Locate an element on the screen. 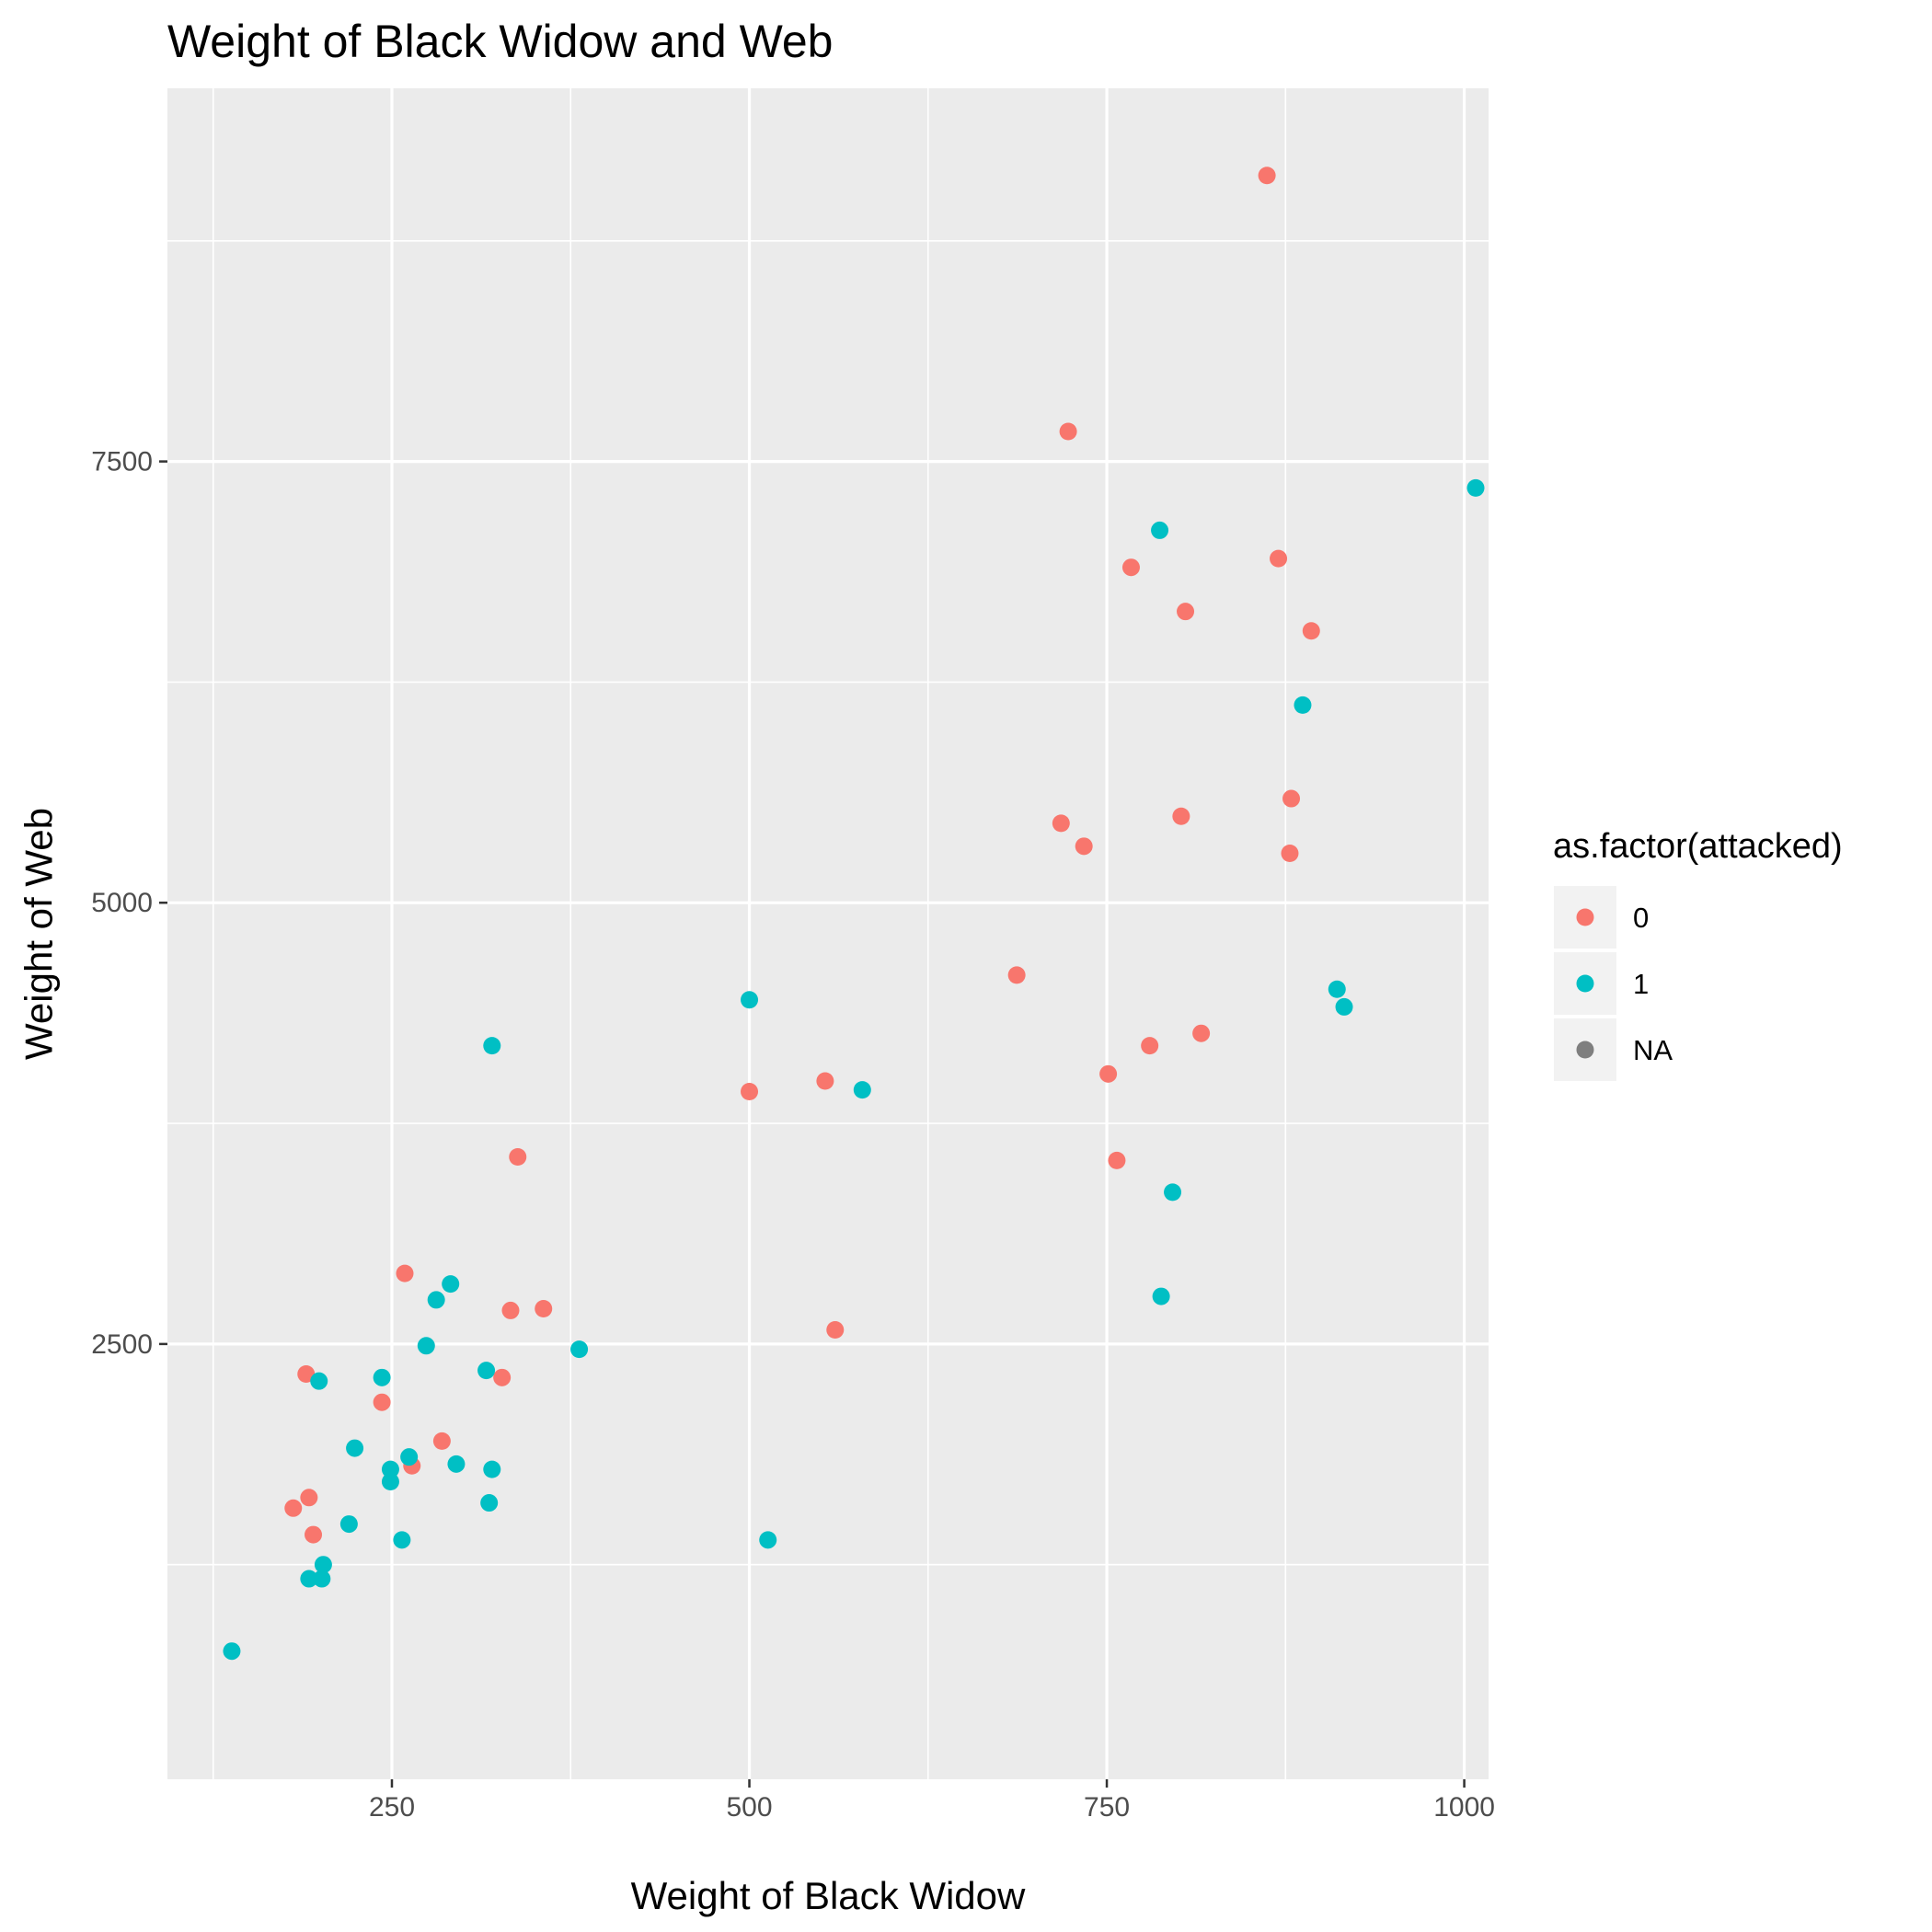  legend: as.factor(attacked) 0 1 NA is located at coordinates (1698, 954).